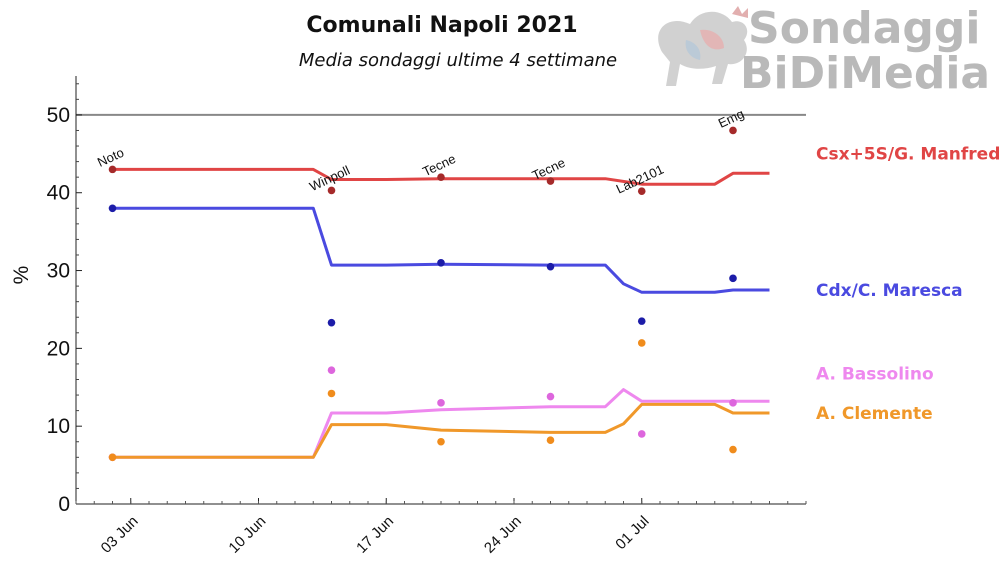  Describe the element at coordinates (58, 426) in the screenshot. I see `y-tick-label: 10` at that location.